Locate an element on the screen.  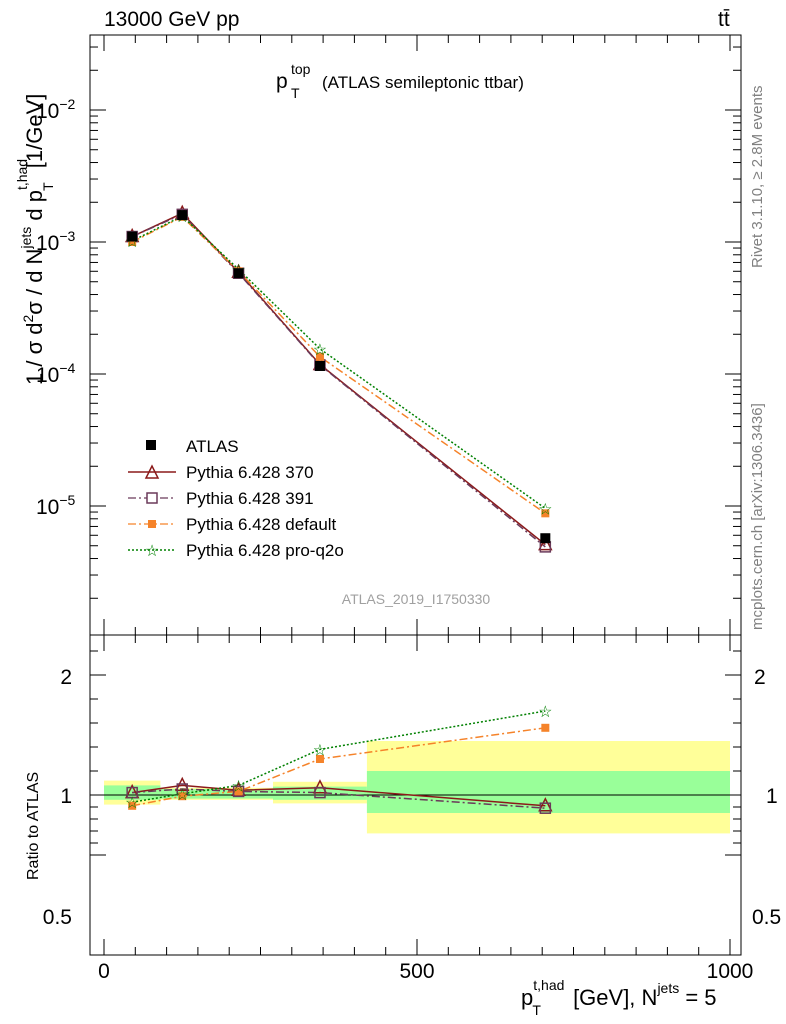
ratio-point-3-0: ☆ is located at coordinates (132, 803).